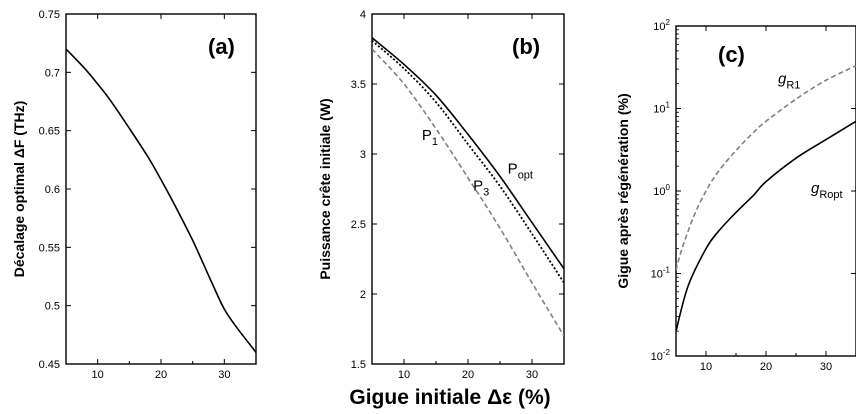  I want to click on series-group, so click(766, 198).